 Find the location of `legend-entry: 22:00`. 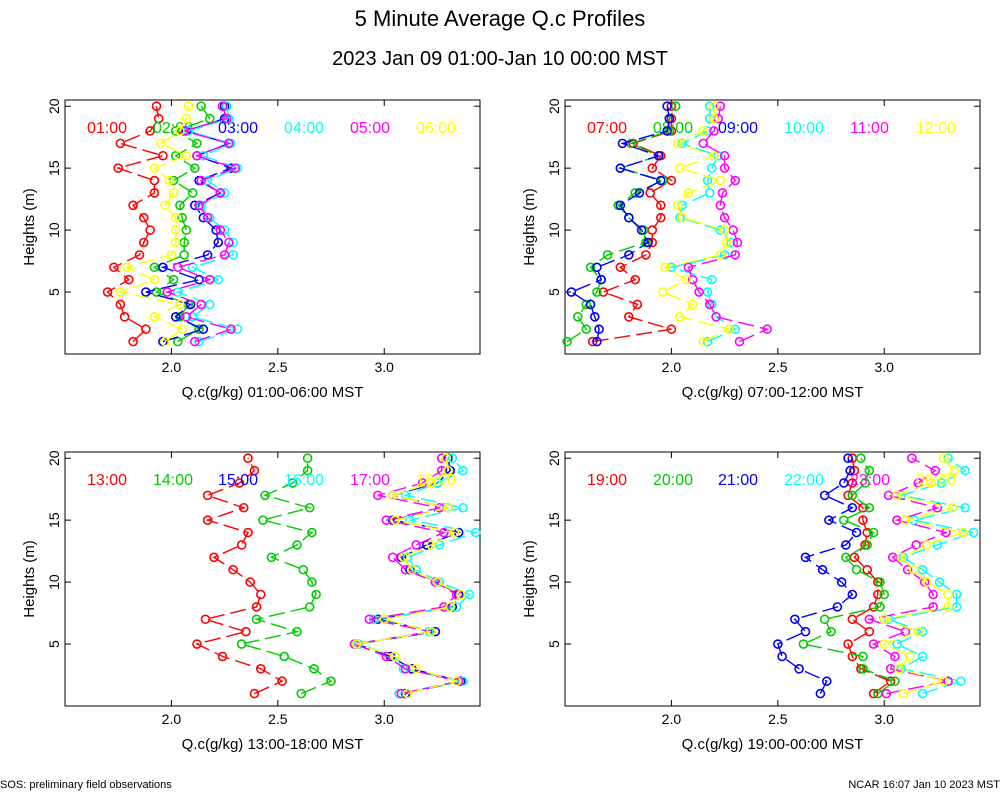

legend-entry: 22:00 is located at coordinates (804, 480).